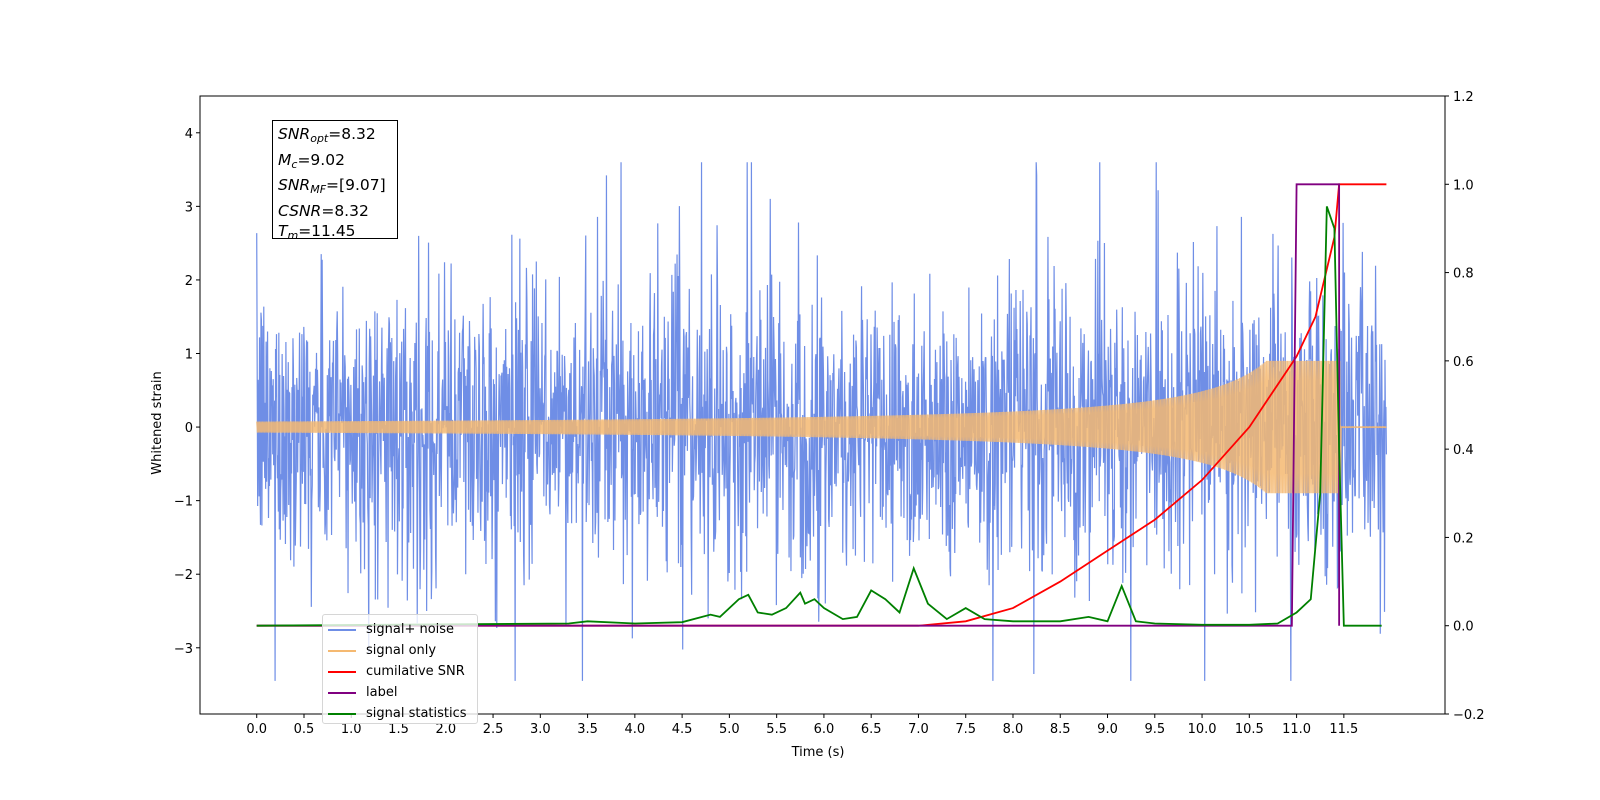 The width and height of the screenshot is (1600, 800). I want to click on legend-label: signal statistics, so click(416, 713).